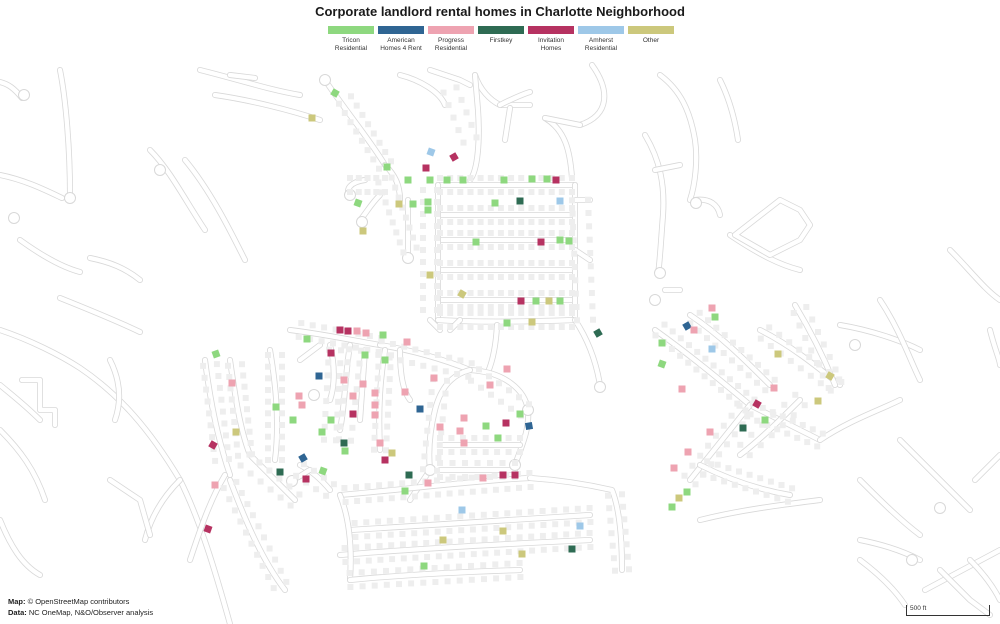  I want to click on legend-label: American Homes 4 Rent, so click(401, 44).